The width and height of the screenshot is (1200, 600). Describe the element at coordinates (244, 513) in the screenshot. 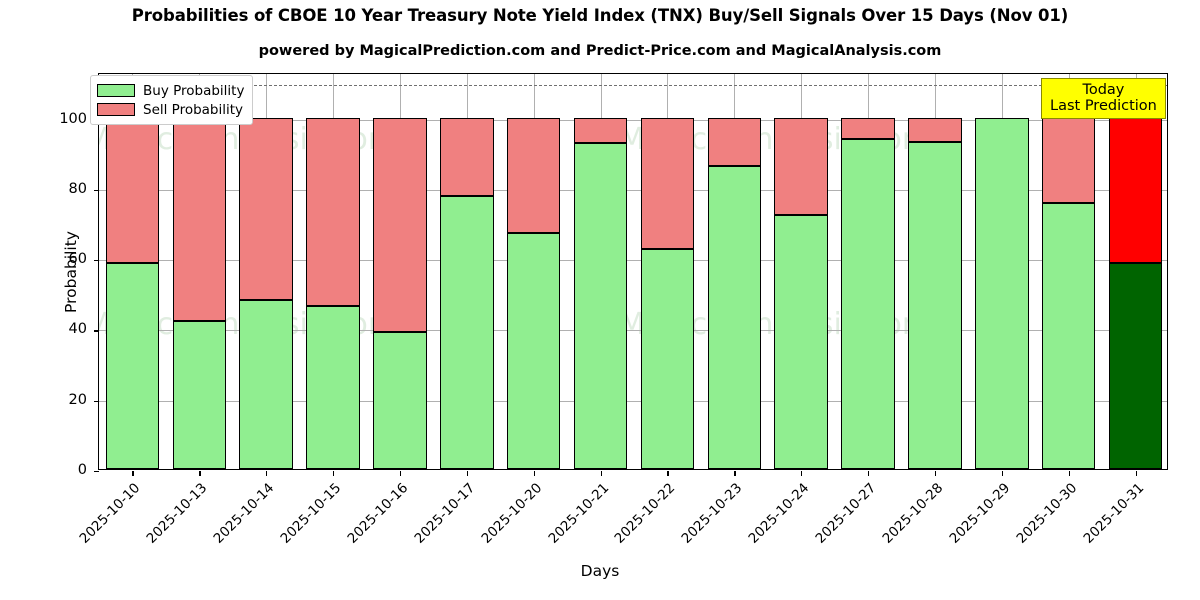

I see `x-tick-label: 2025-10-14` at that location.